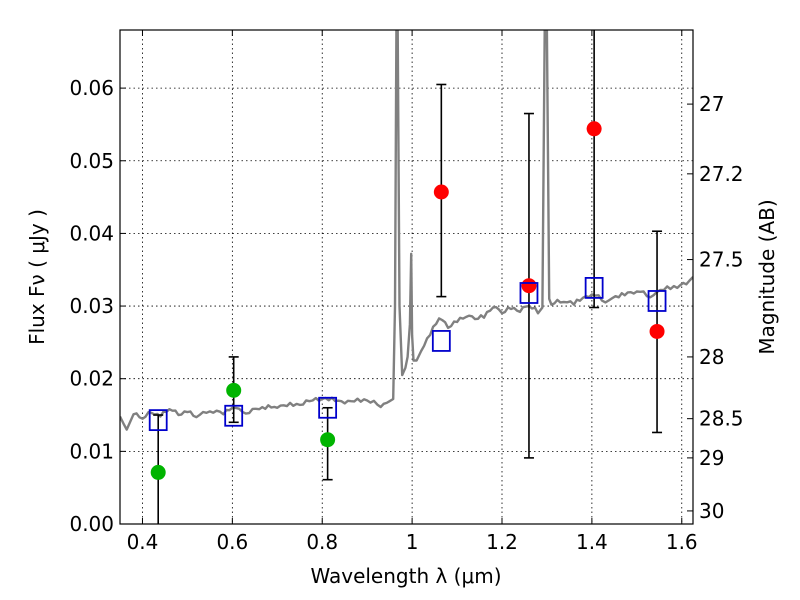 This screenshot has width=800, height=600. What do you see at coordinates (405, 576) in the screenshot?
I see `x-axis-label: Wavelength λ (μm)` at bounding box center [405, 576].